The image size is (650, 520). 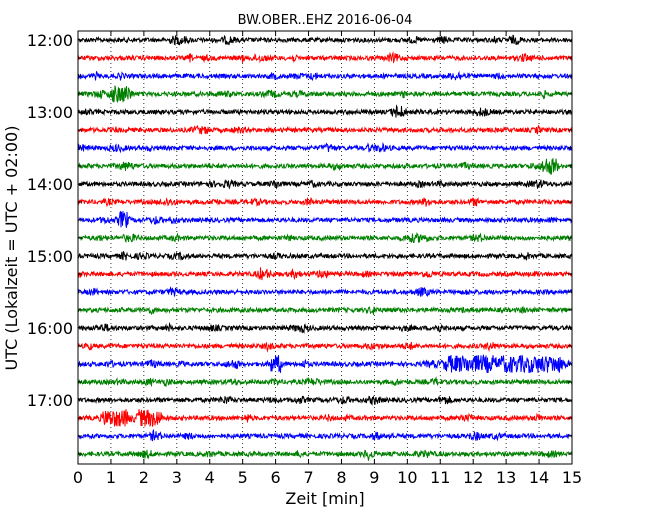 I want to click on trace-16:45, so click(x=325, y=381).